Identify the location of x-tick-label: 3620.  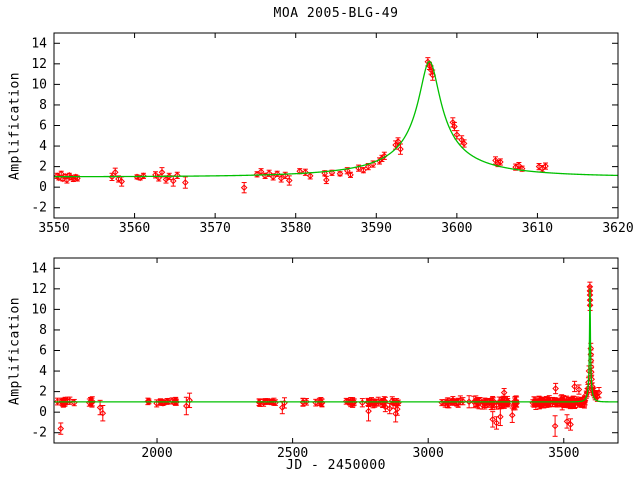
(617, 228).